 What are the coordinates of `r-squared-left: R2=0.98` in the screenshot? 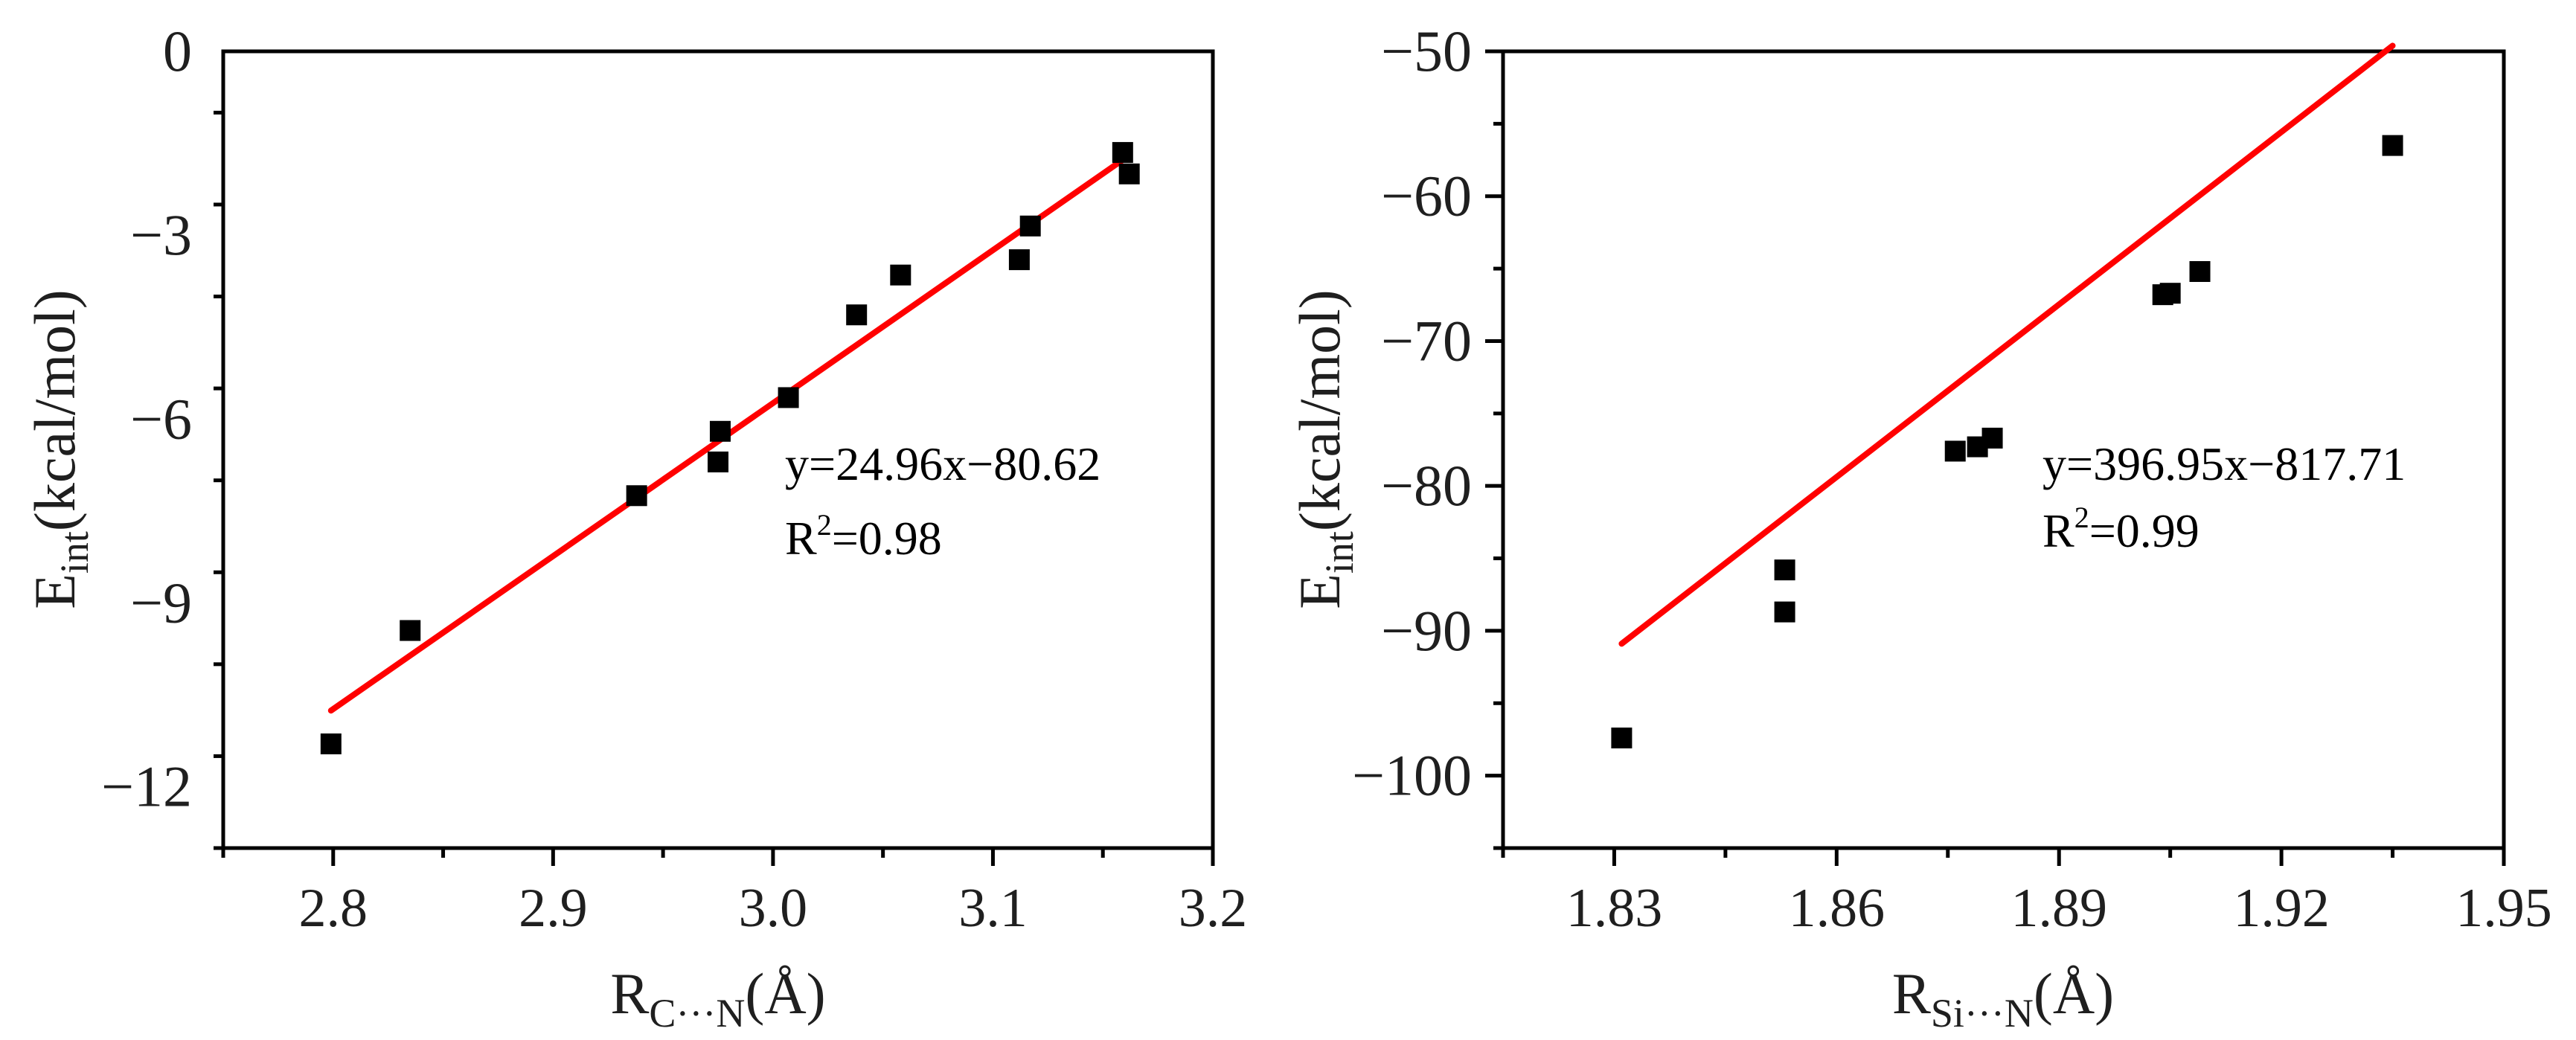 It's located at (863, 537).